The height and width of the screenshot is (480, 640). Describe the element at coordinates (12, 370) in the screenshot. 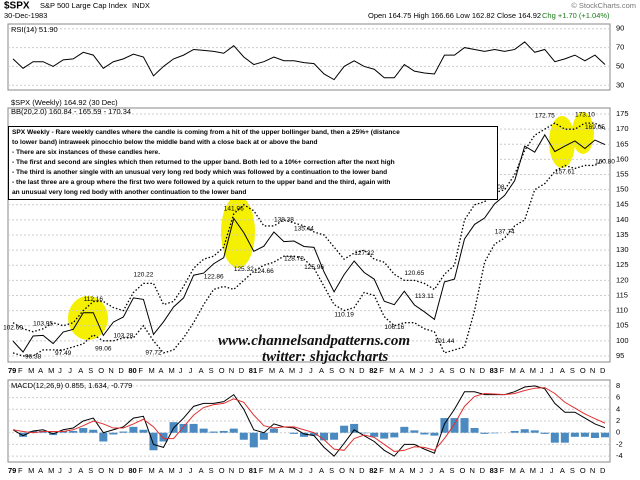

I see `x-tick-label: 79` at that location.